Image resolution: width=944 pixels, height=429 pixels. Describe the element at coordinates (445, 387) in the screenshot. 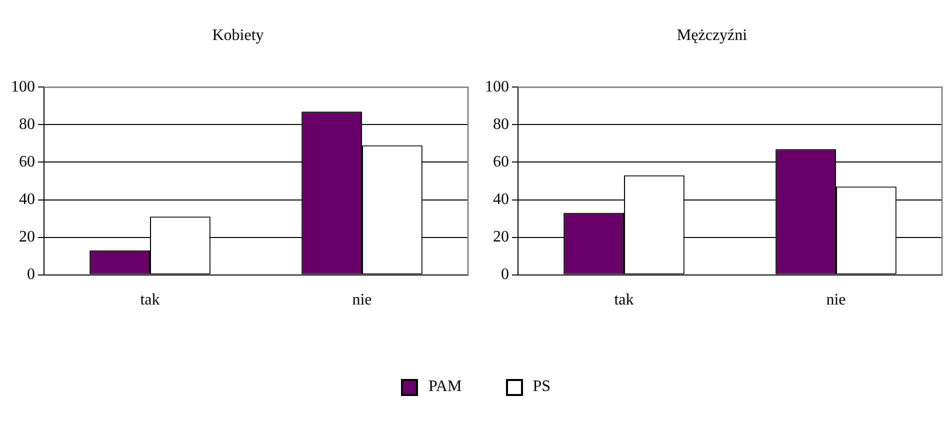

I see `legend-label: PAM` at that location.